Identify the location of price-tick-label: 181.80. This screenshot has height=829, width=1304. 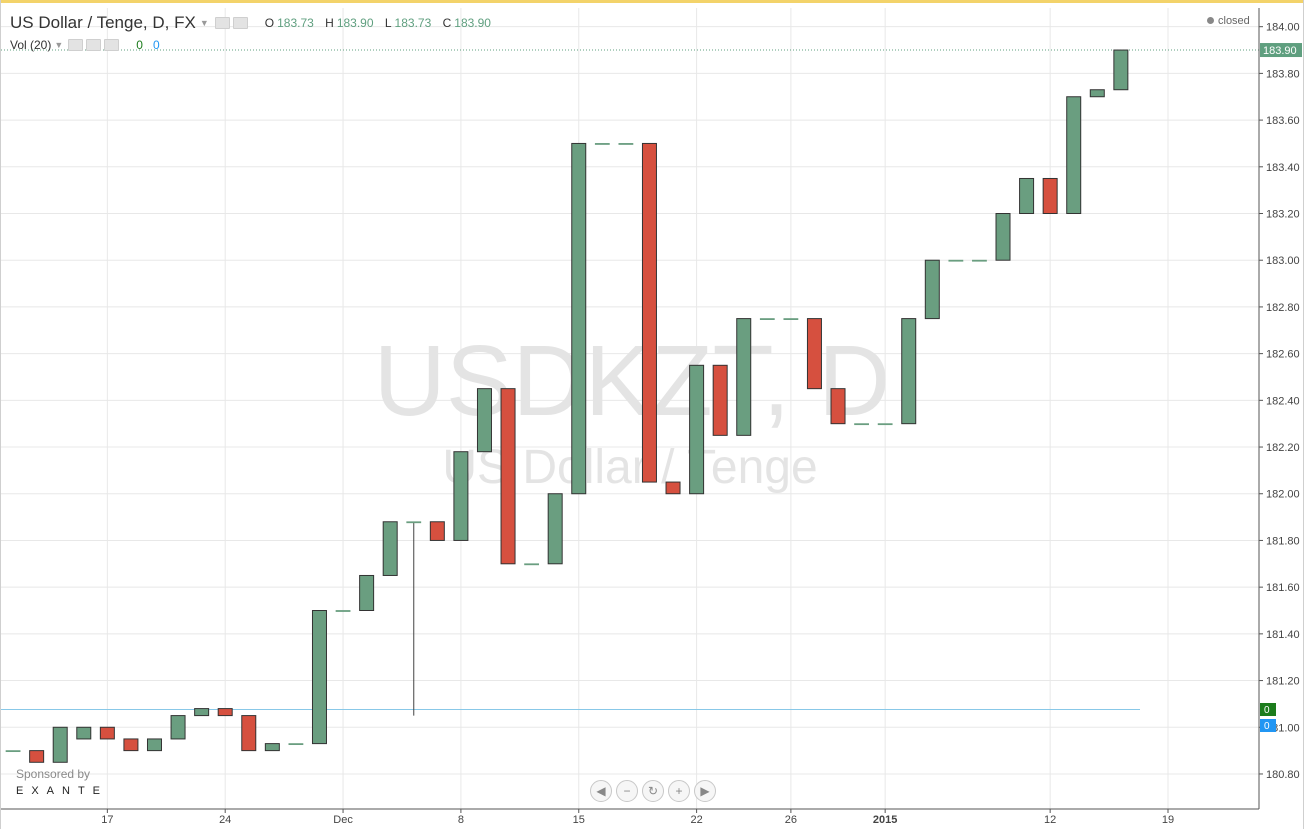
(1283, 541).